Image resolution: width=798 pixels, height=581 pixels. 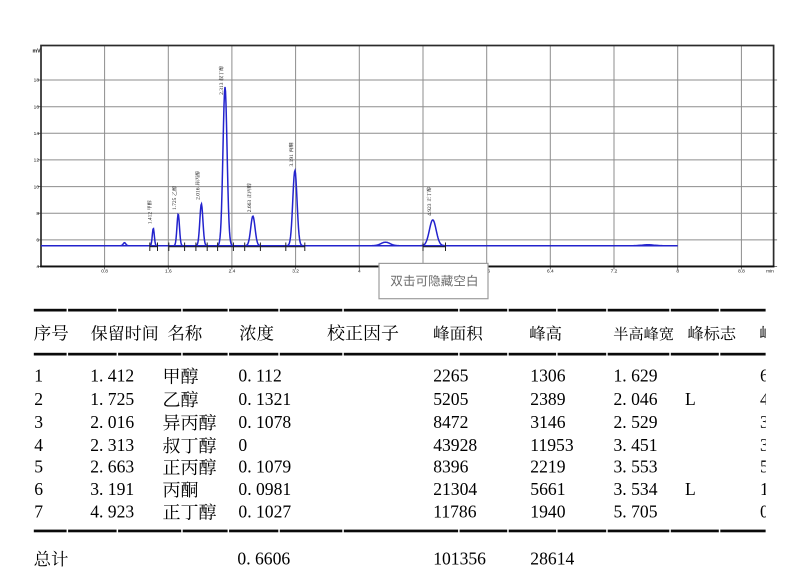 What do you see at coordinates (636, 511) in the screenshot?
I see `svg-text:5.705: 5. 705` at bounding box center [636, 511].